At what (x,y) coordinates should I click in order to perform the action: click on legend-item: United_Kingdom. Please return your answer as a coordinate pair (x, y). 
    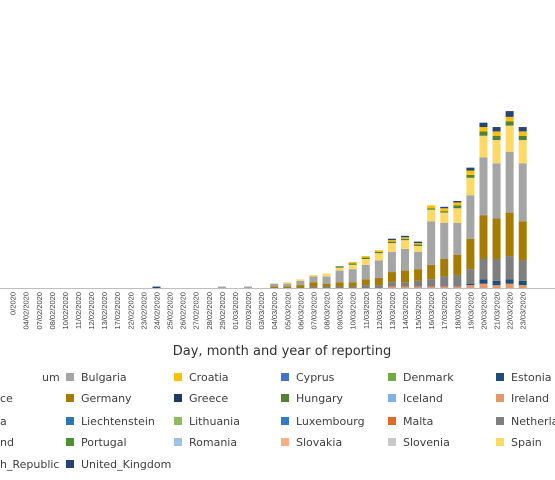
    Looking at the image, I should click on (118, 464).